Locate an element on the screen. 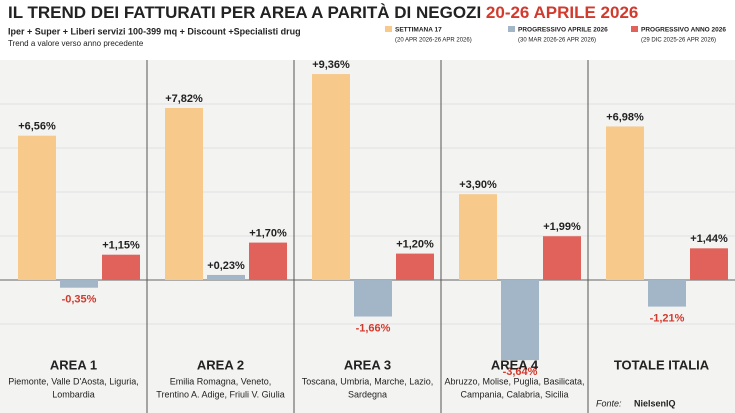 The width and height of the screenshot is (735, 413). note: Trend a valore verso anno precedente is located at coordinates (76, 43).